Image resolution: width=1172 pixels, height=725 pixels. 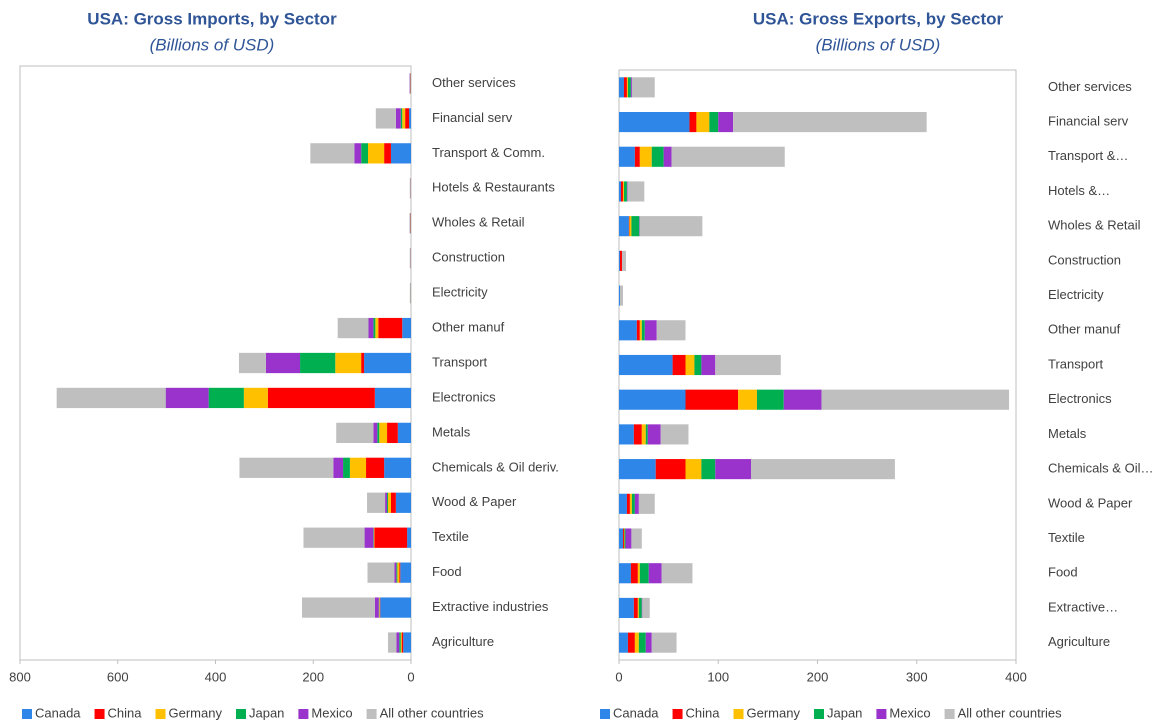 I want to click on category-label: Wood & Paper, so click(x=1090, y=502).